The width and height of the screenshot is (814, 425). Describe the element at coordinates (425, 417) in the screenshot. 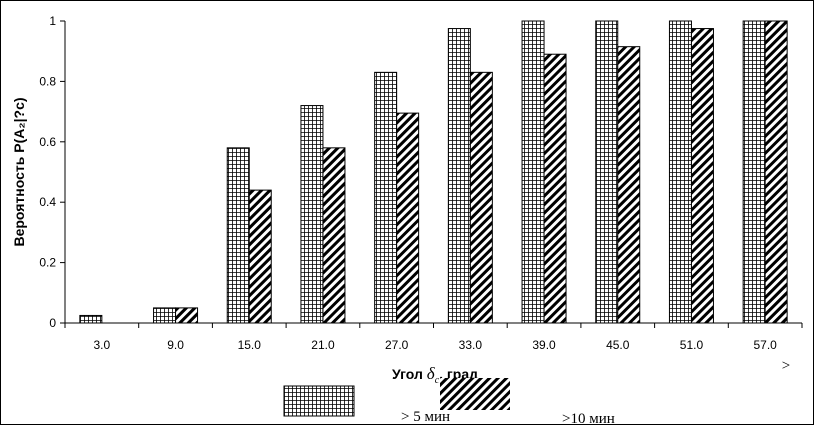

I see `legend-label-5min: > 5 мин` at that location.